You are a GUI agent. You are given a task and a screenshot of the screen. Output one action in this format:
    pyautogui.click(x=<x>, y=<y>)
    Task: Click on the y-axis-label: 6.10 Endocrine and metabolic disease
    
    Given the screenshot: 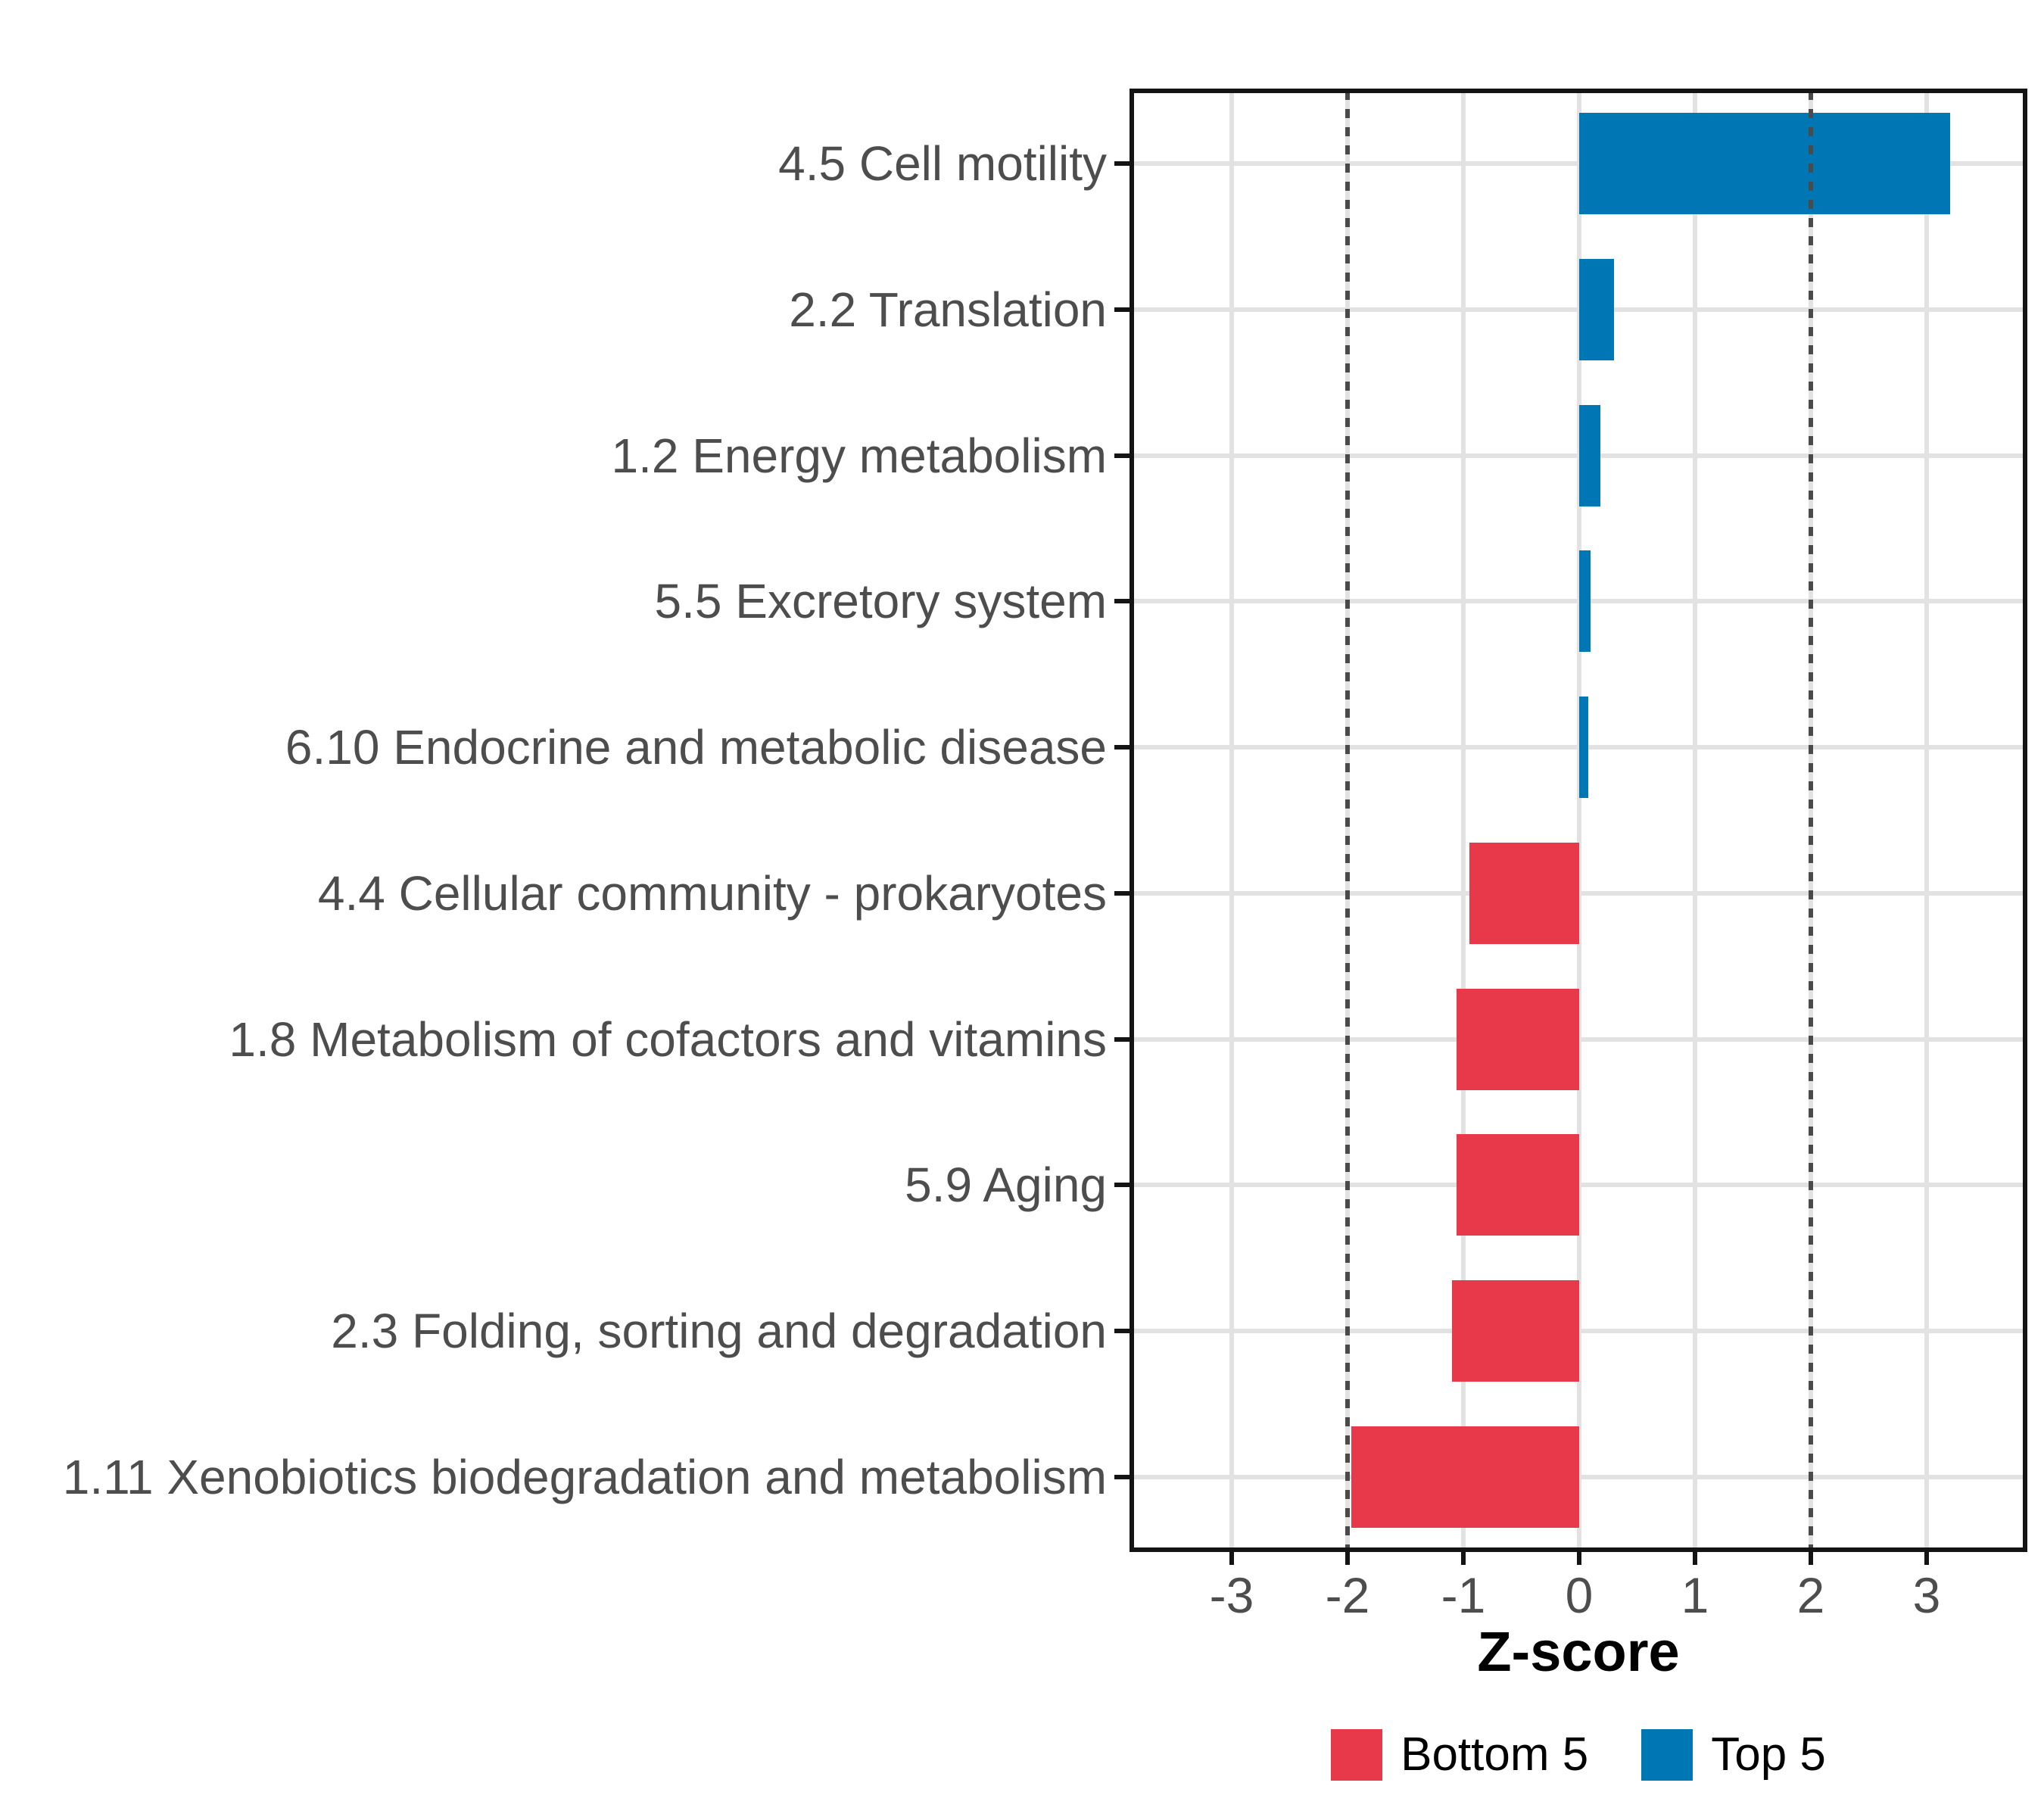 What is the action you would take?
    pyautogui.click(x=696, y=747)
    